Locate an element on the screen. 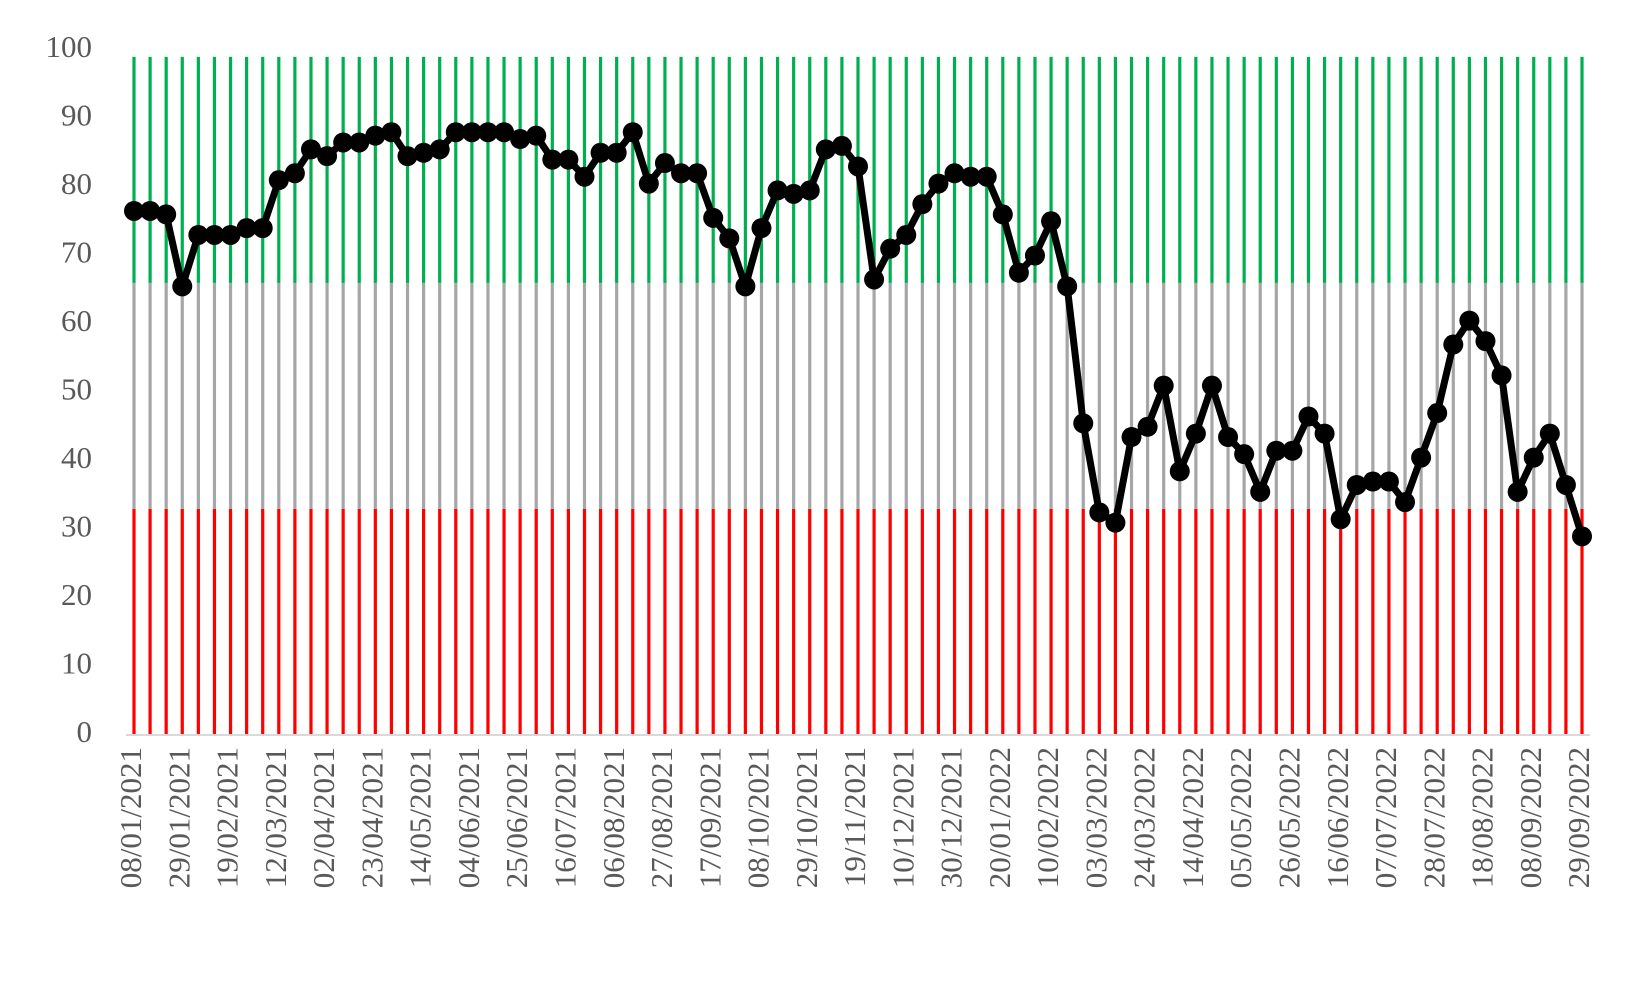 The height and width of the screenshot is (985, 1631). y-tick-label: 100 is located at coordinates (69, 46).